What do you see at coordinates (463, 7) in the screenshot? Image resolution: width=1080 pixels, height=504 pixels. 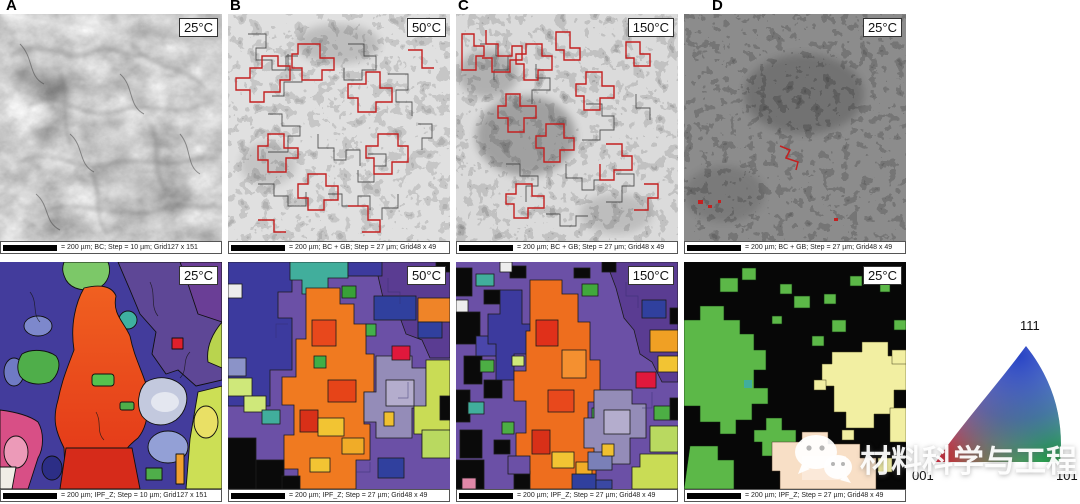 I see `panel-letter-c: C` at bounding box center [463, 7].